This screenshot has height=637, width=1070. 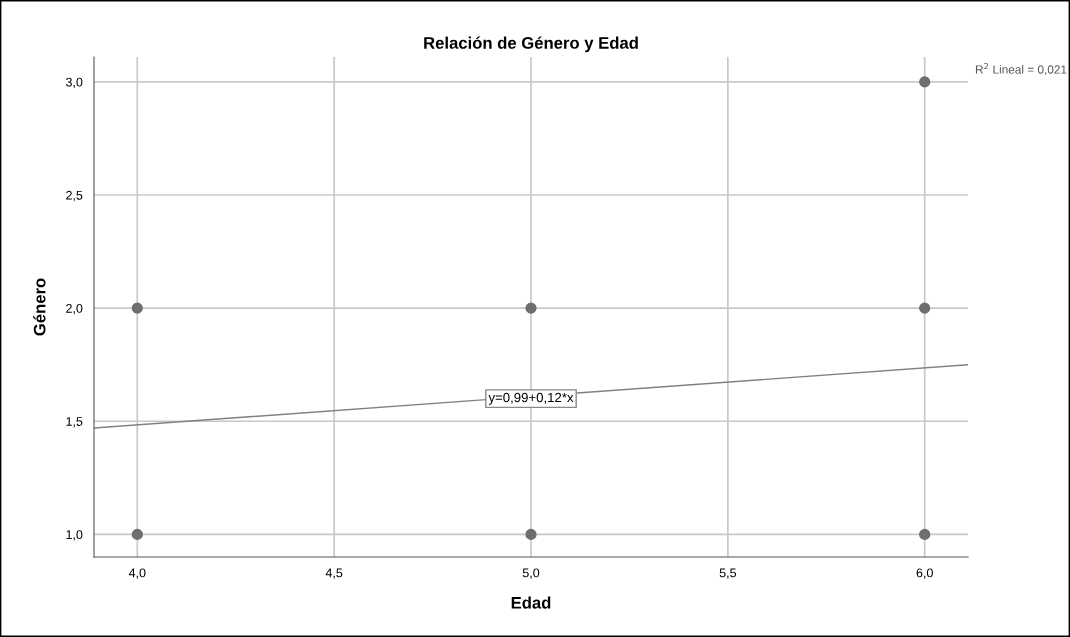 I want to click on x-tick-label: 6,0, so click(x=924, y=573).